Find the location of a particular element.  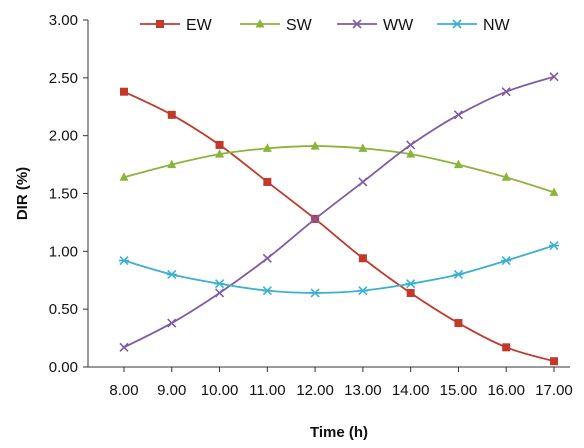

y-tick-label: 2.00 is located at coordinates (63, 136).